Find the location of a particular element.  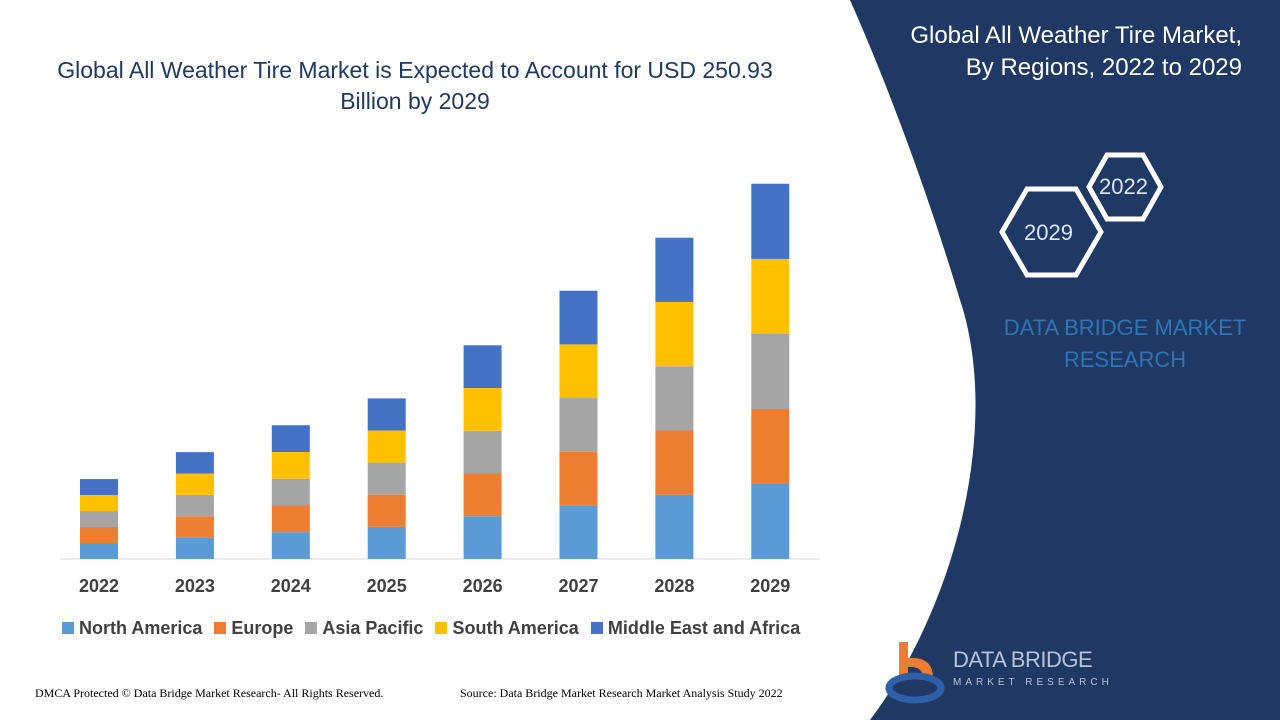

hex-label-2029: 2029 is located at coordinates (1048, 232).